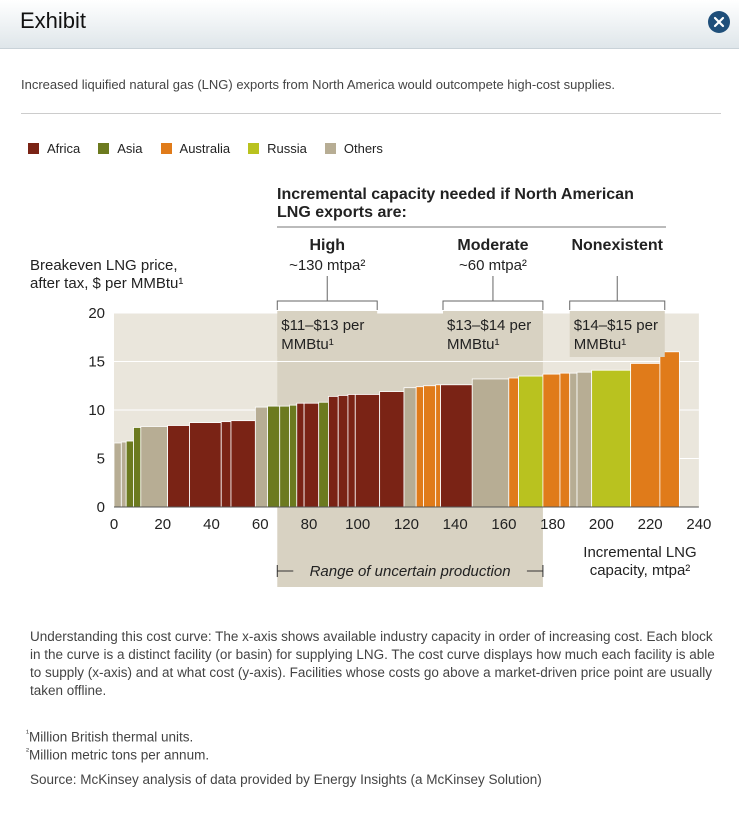 The height and width of the screenshot is (813, 739). What do you see at coordinates (27, 733) in the screenshot?
I see `footnote-marker: ¹` at bounding box center [27, 733].